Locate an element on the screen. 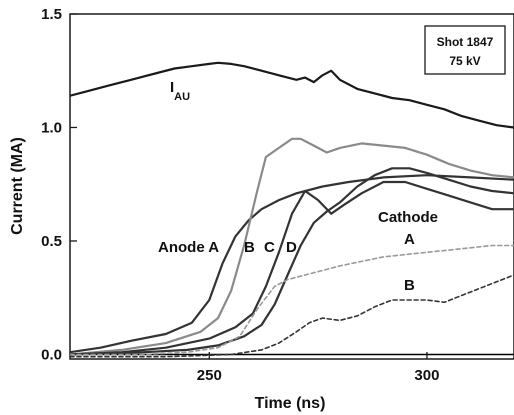  y-tick-label: 1.0 is located at coordinates (51, 127).